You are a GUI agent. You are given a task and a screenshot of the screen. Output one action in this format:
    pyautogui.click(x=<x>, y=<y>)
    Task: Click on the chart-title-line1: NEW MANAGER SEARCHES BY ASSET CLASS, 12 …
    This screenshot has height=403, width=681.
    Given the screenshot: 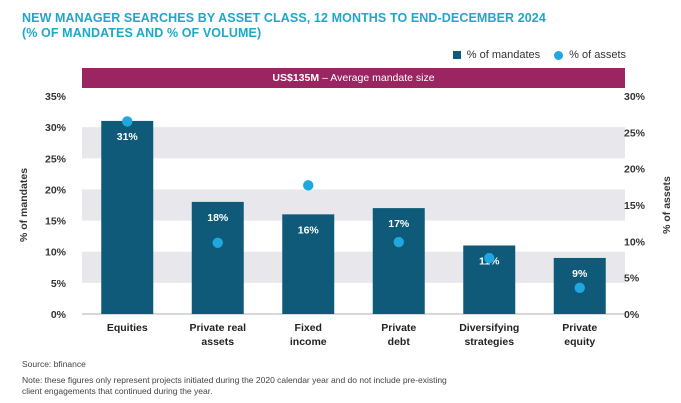 What is the action you would take?
    pyautogui.click(x=284, y=18)
    